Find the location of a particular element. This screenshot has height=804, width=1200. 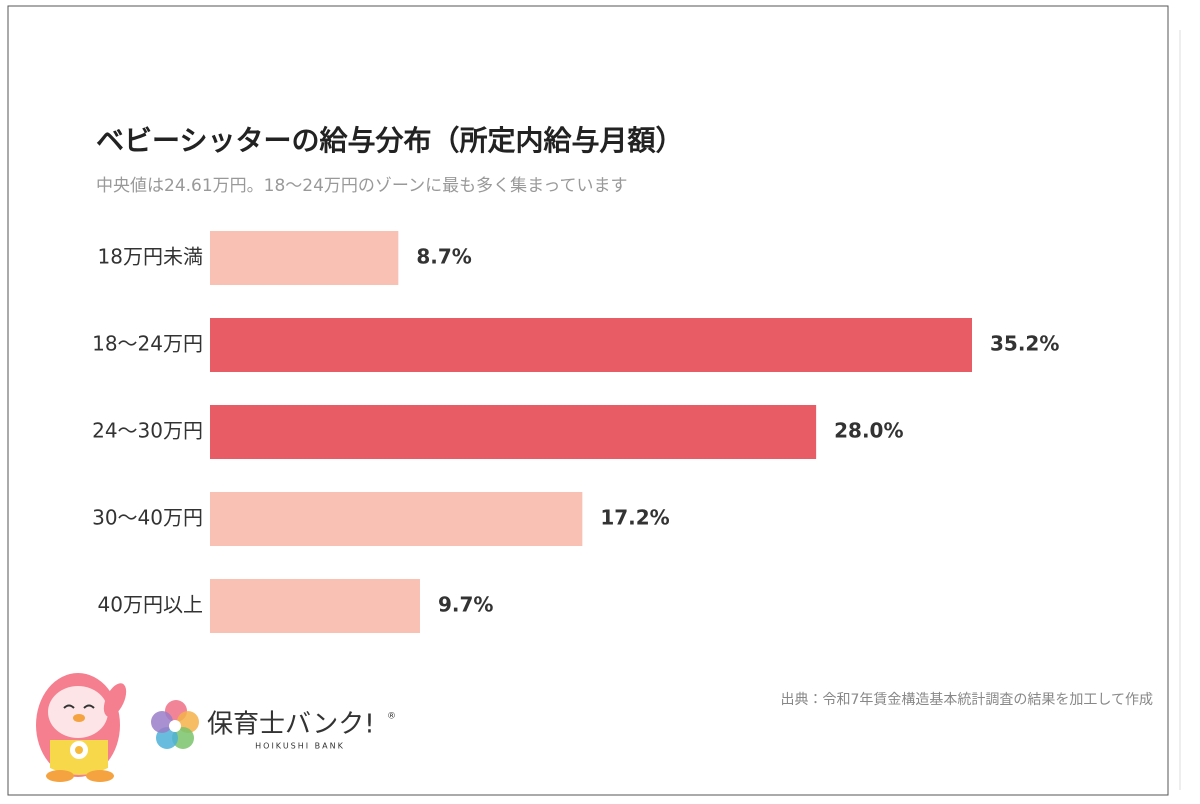

value-label: 28.0% is located at coordinates (868, 431).